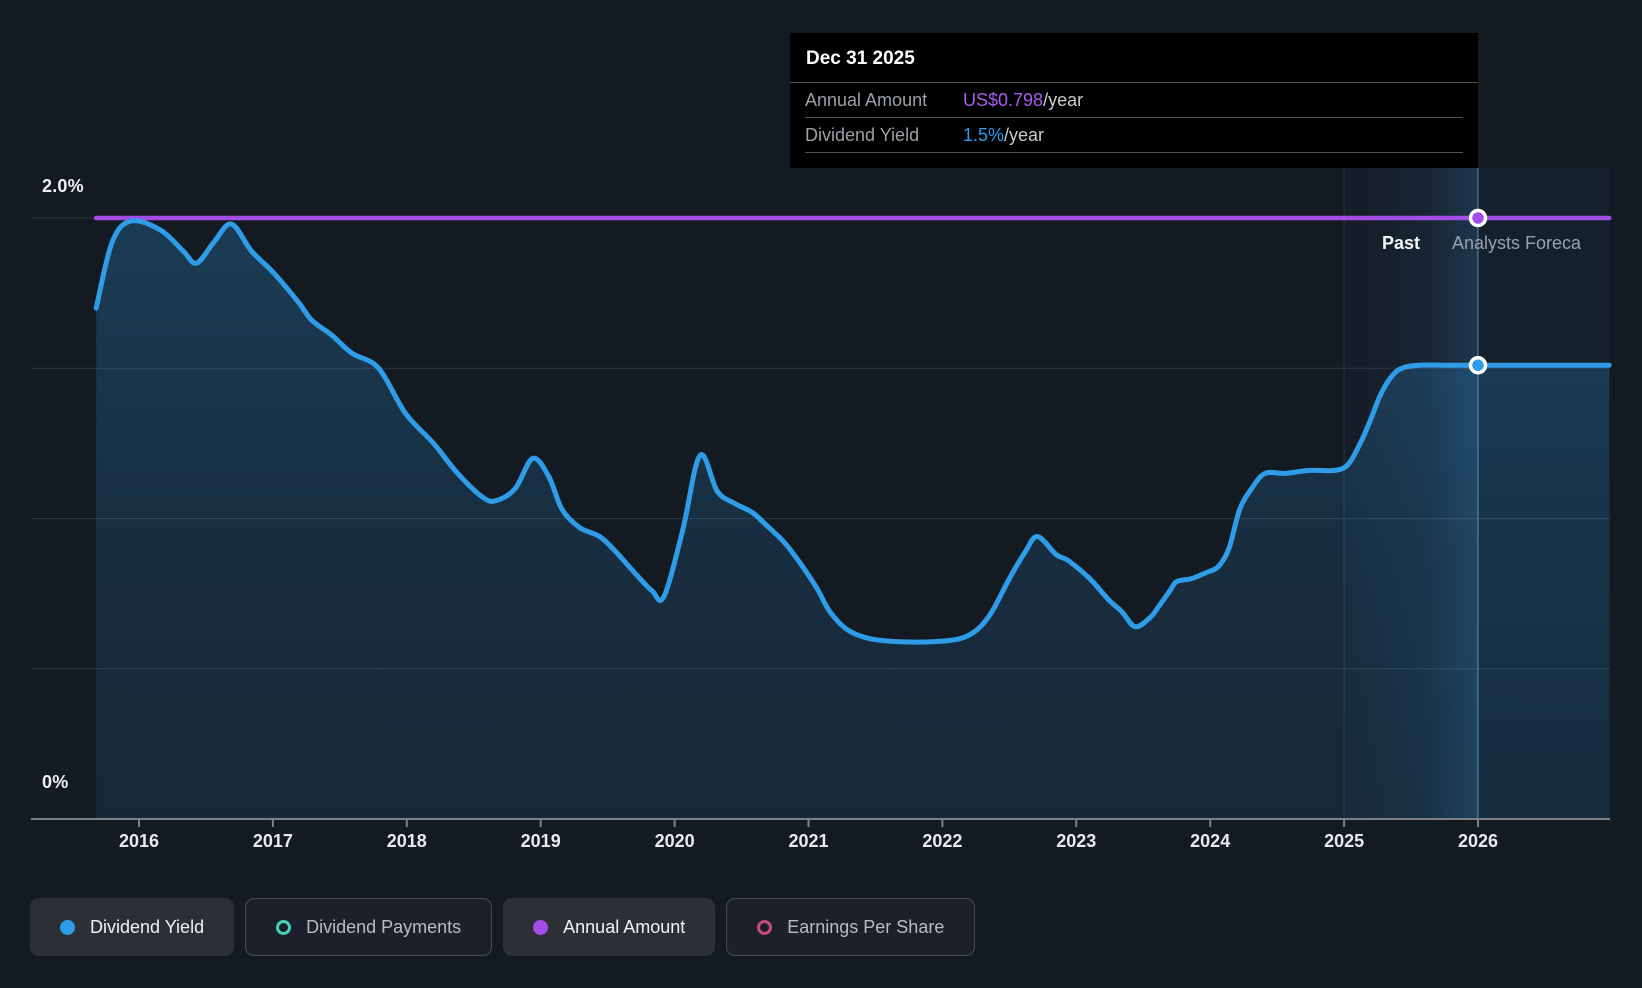 The width and height of the screenshot is (1642, 988). I want to click on tooltip-label: Dividend Yield, so click(862, 134).